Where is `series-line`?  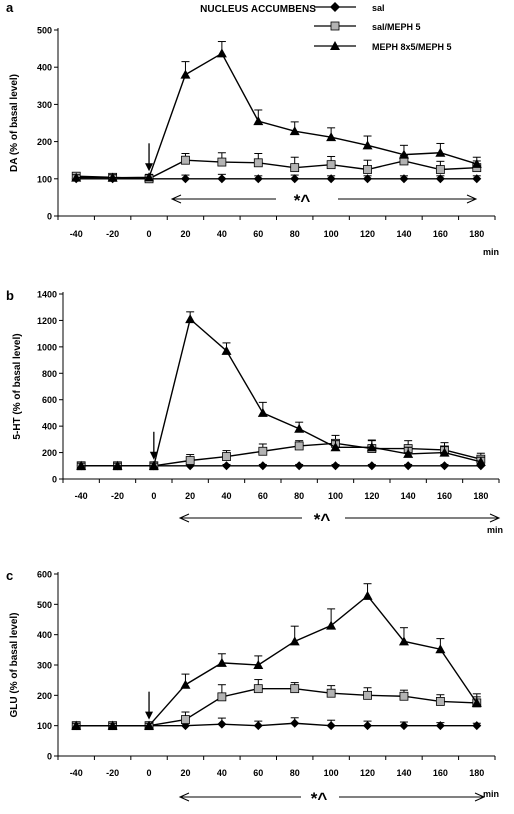 series-line is located at coordinates (277, 660).